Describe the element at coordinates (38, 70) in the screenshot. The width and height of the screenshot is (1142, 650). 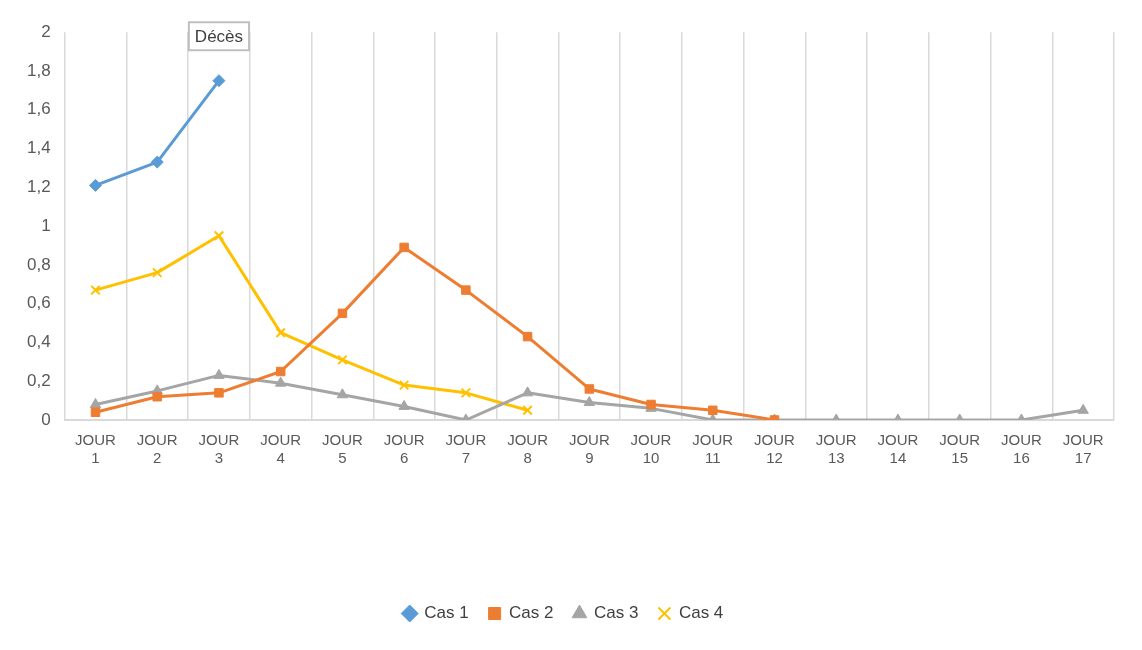
I see `y-tick-label: 1,8` at that location.